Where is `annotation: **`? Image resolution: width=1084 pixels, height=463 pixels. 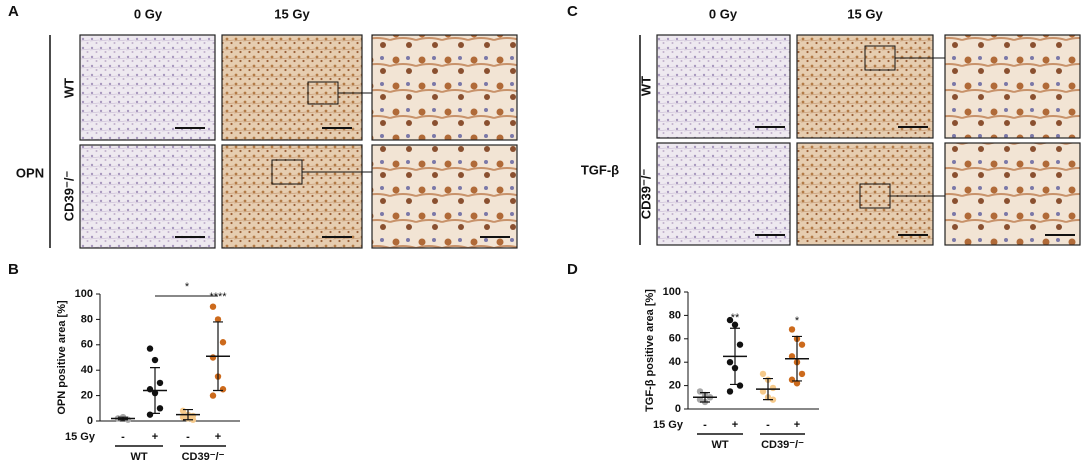 annotation: ** is located at coordinates (735, 318).